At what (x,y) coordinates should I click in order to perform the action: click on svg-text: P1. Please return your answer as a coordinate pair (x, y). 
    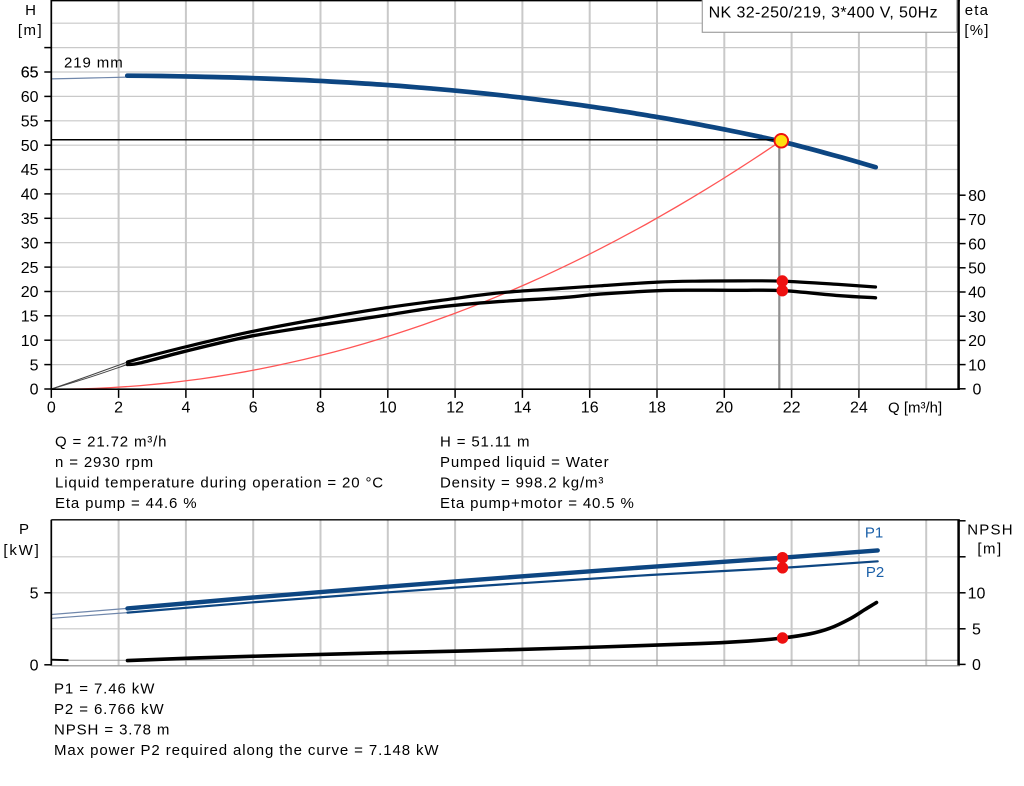
    Looking at the image, I should click on (874, 533).